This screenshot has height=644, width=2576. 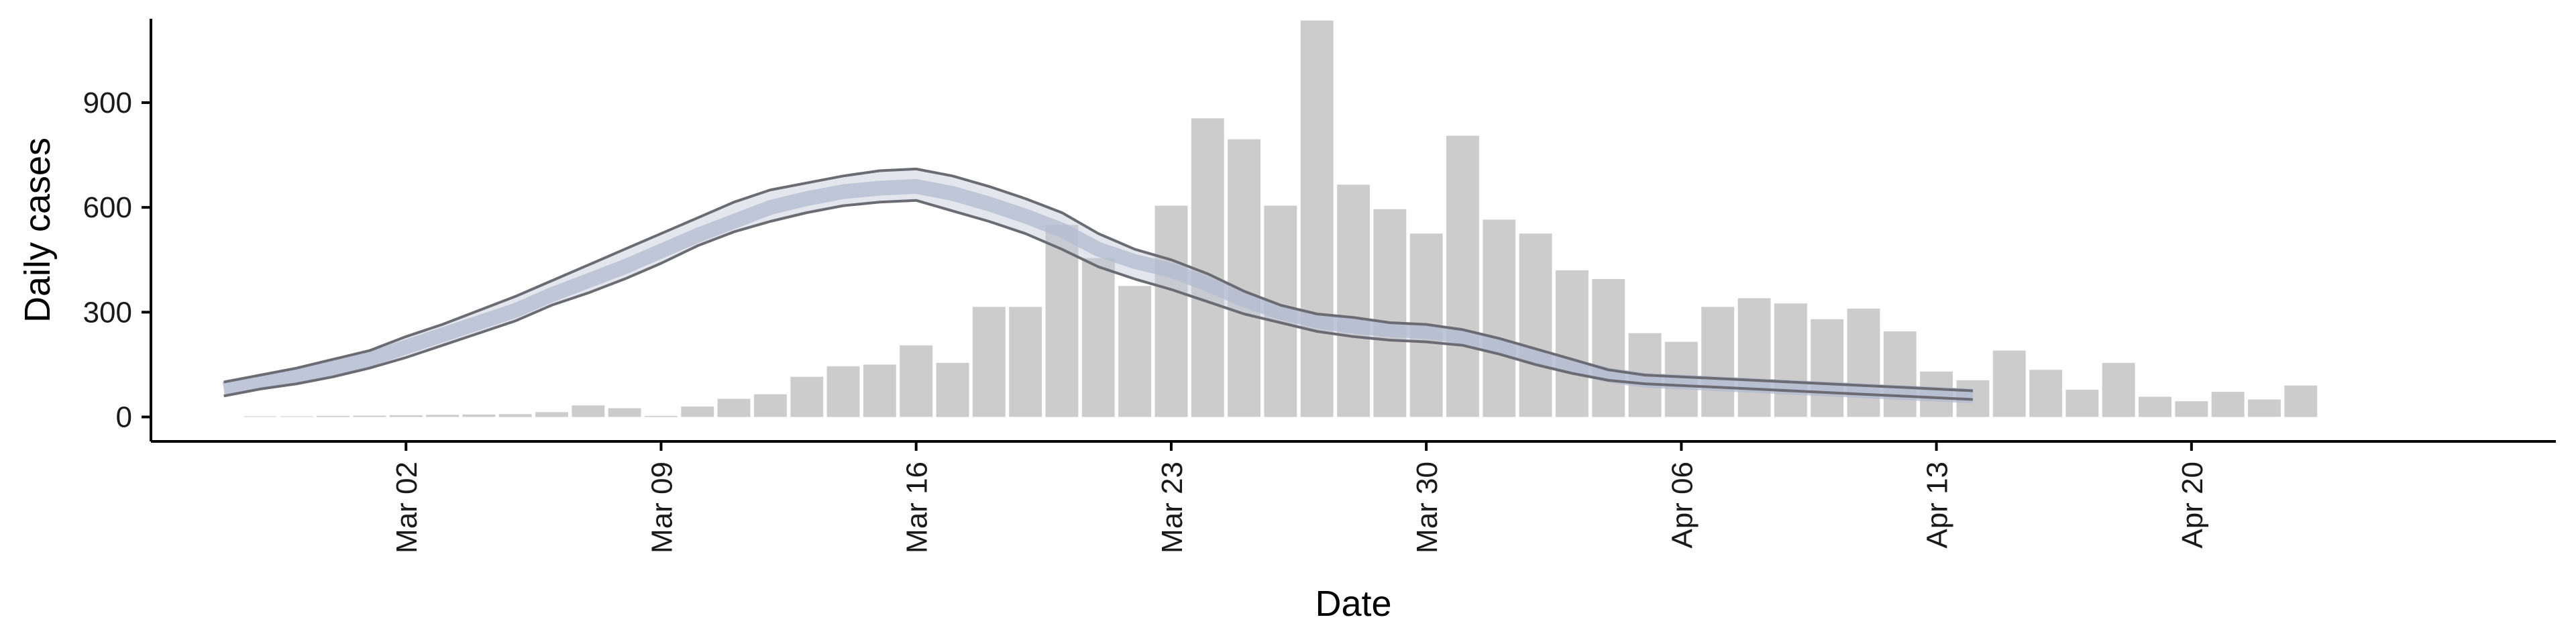 What do you see at coordinates (107, 207) in the screenshot?
I see `y-tick-label: 600` at bounding box center [107, 207].